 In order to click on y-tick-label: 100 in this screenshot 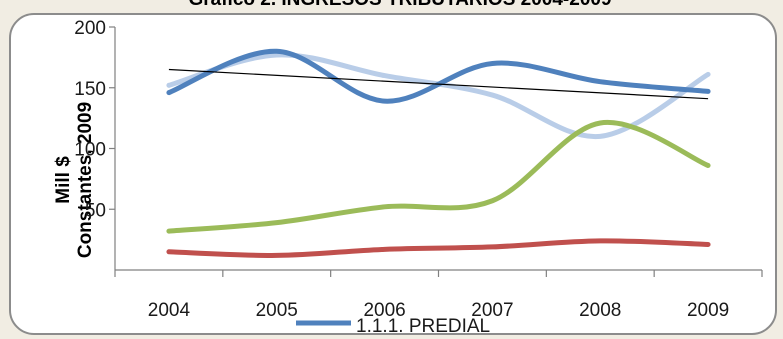, I will do `click(90, 150)`.